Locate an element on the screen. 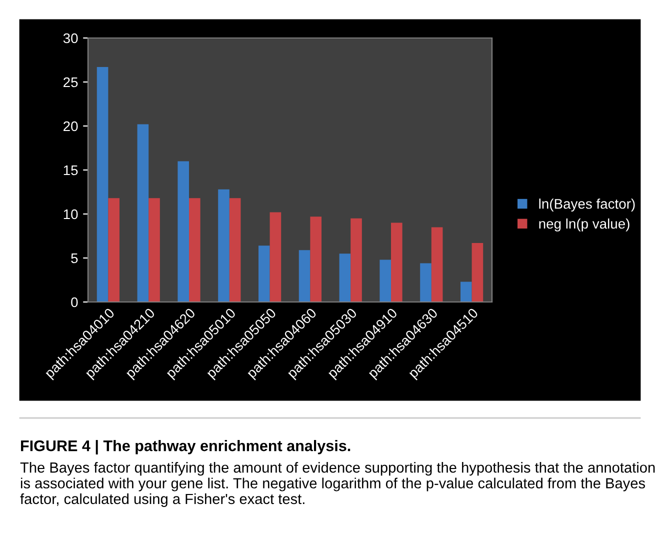  y-tick-label: 25 is located at coordinates (71, 82).